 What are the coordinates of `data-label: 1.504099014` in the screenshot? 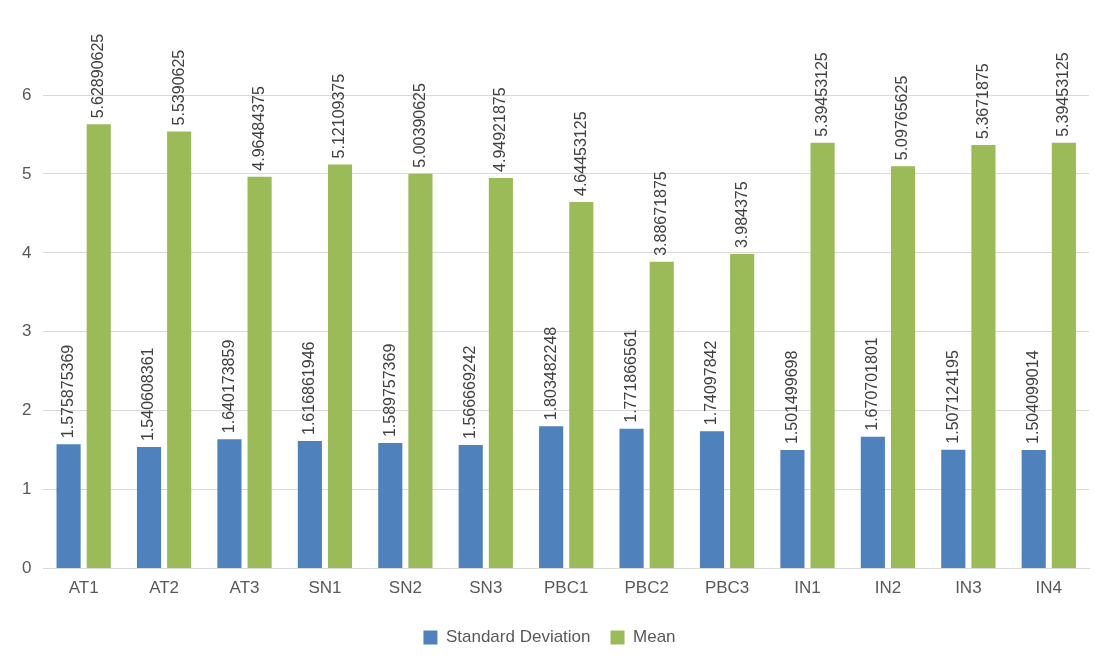 It's located at (1033, 397).